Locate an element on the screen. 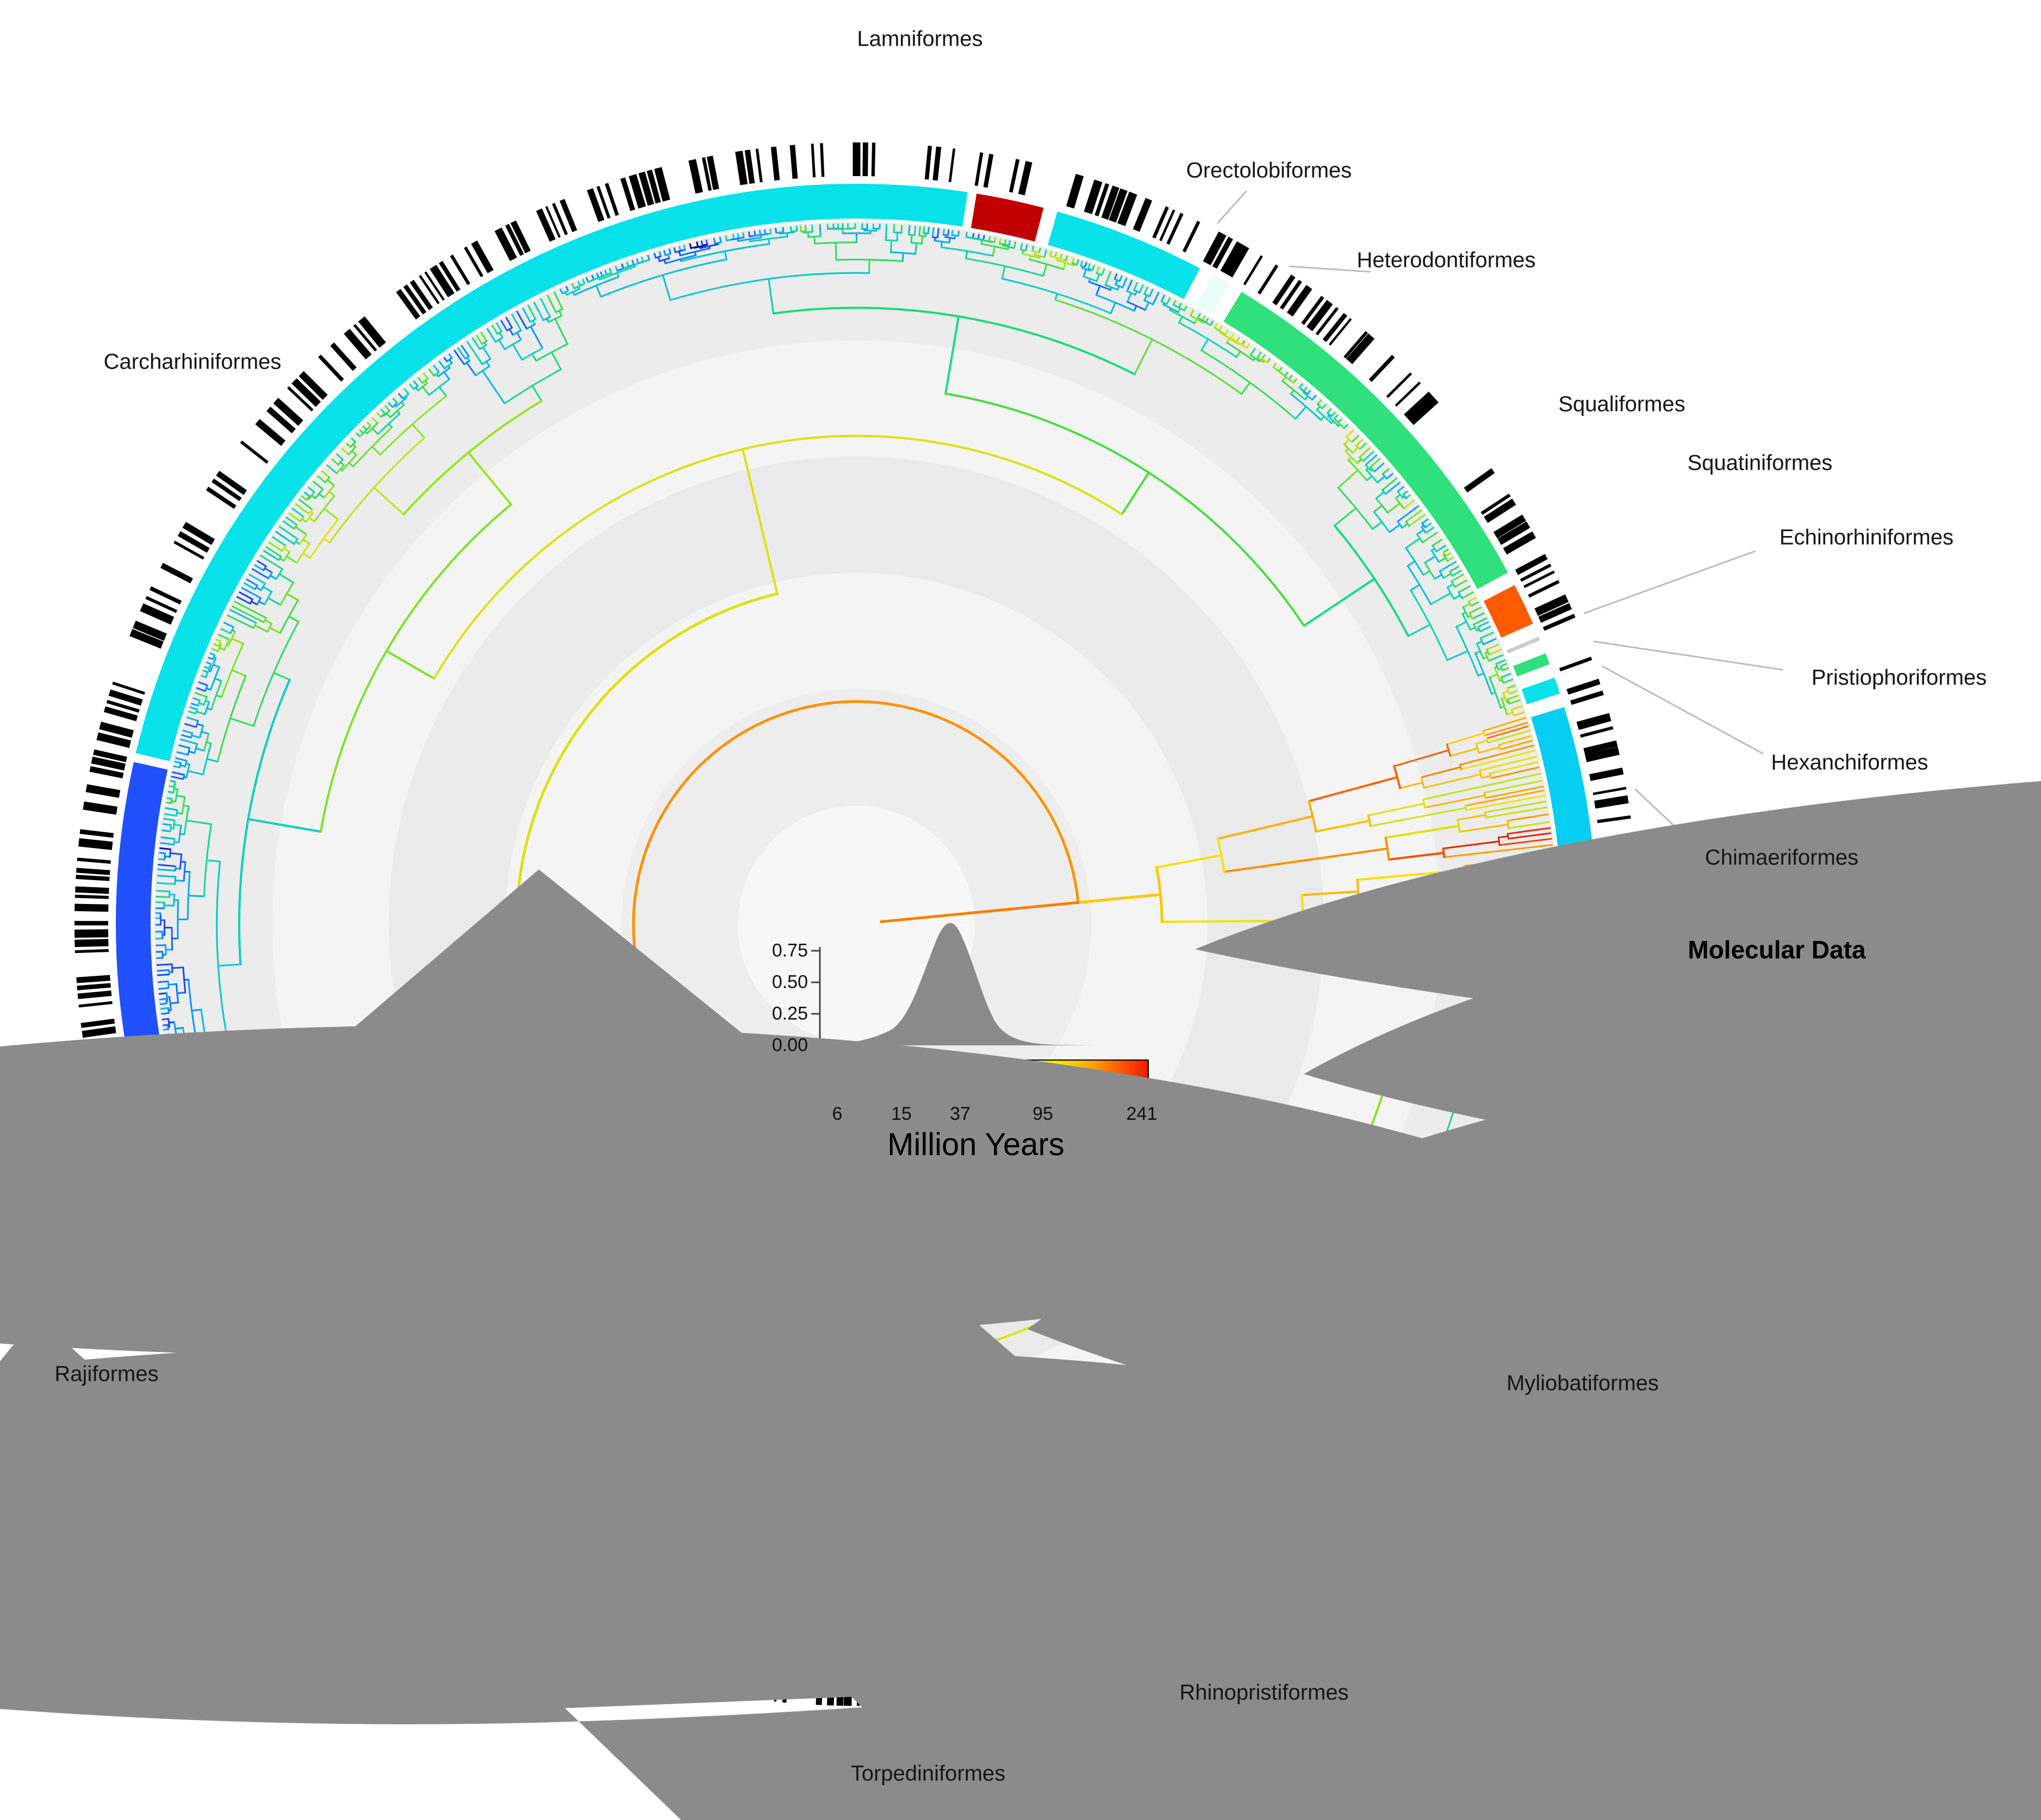 Image resolution: width=2041 pixels, height=1820 pixels. label-myliobatiformes: Myliobatiformes is located at coordinates (1582, 1383).